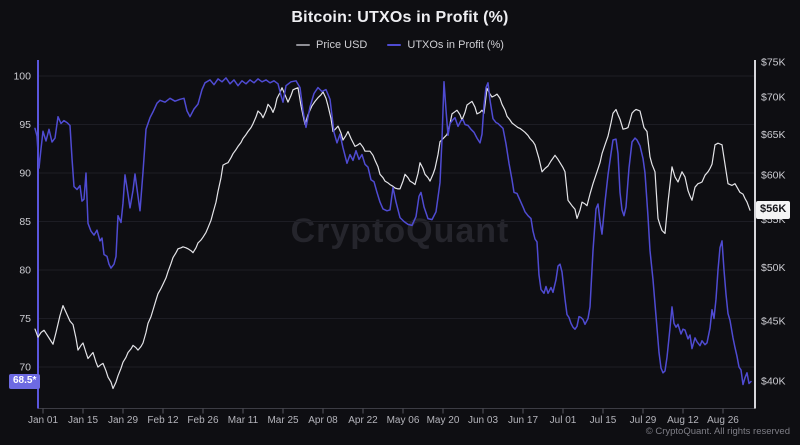 This screenshot has width=800, height=445. I want to click on x-tick-label: Jul 01, so click(563, 420).